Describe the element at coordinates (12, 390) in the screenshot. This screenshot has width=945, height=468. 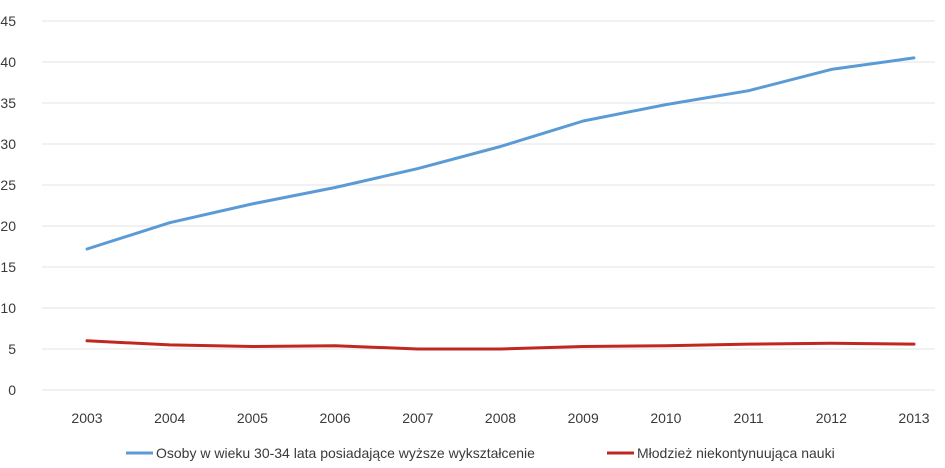
I see `y-tick-label: 0` at that location.